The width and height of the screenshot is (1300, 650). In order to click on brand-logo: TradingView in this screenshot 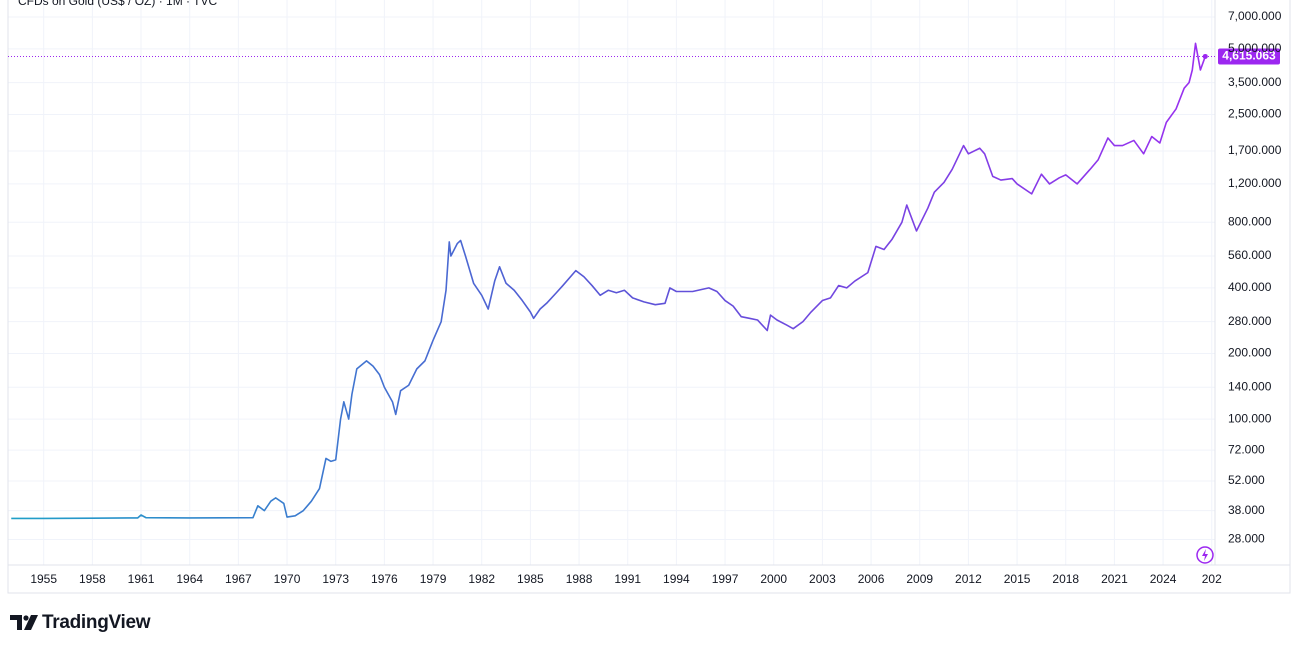, I will do `click(80, 622)`.